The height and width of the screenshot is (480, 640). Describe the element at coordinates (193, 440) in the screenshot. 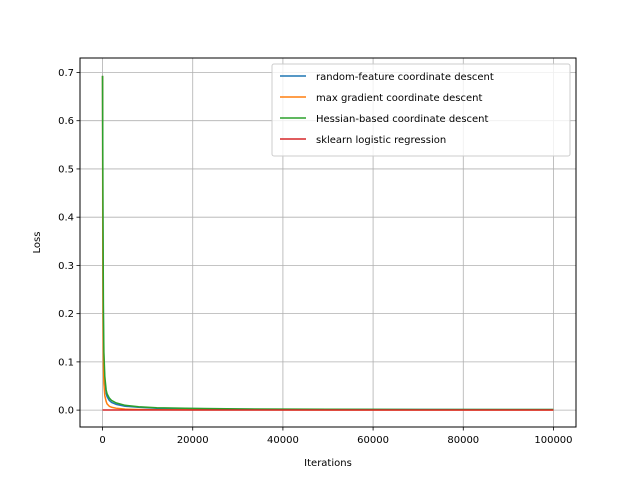

I see `x-tick-label: 20000` at that location.